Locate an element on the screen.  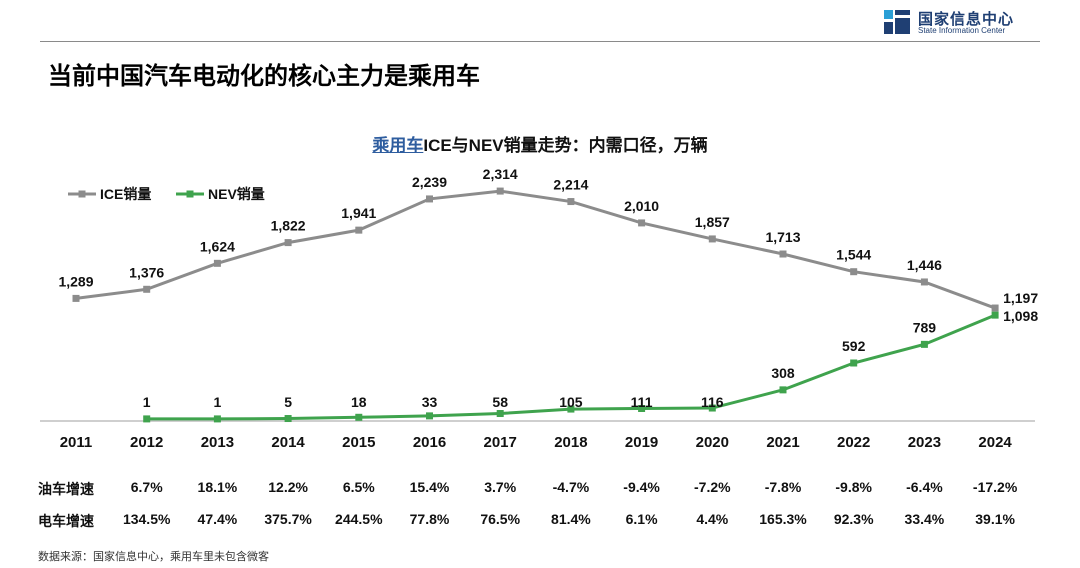
growth-cell: 6.7% is located at coordinates (146, 487).